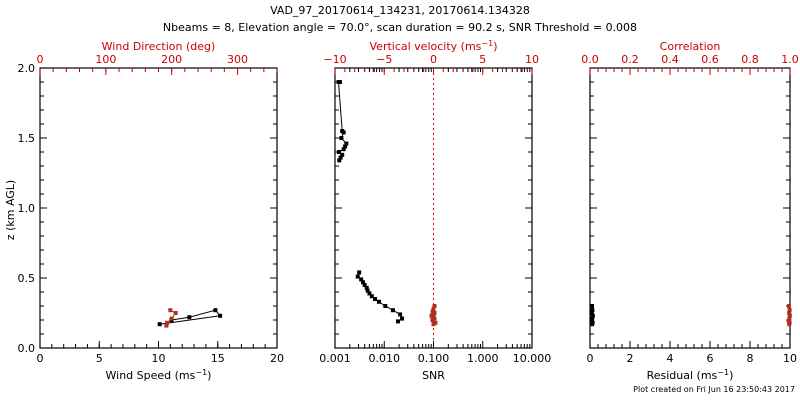 The width and height of the screenshot is (800, 400). I want to click on y-tick-label: 0.5, so click(27, 278).